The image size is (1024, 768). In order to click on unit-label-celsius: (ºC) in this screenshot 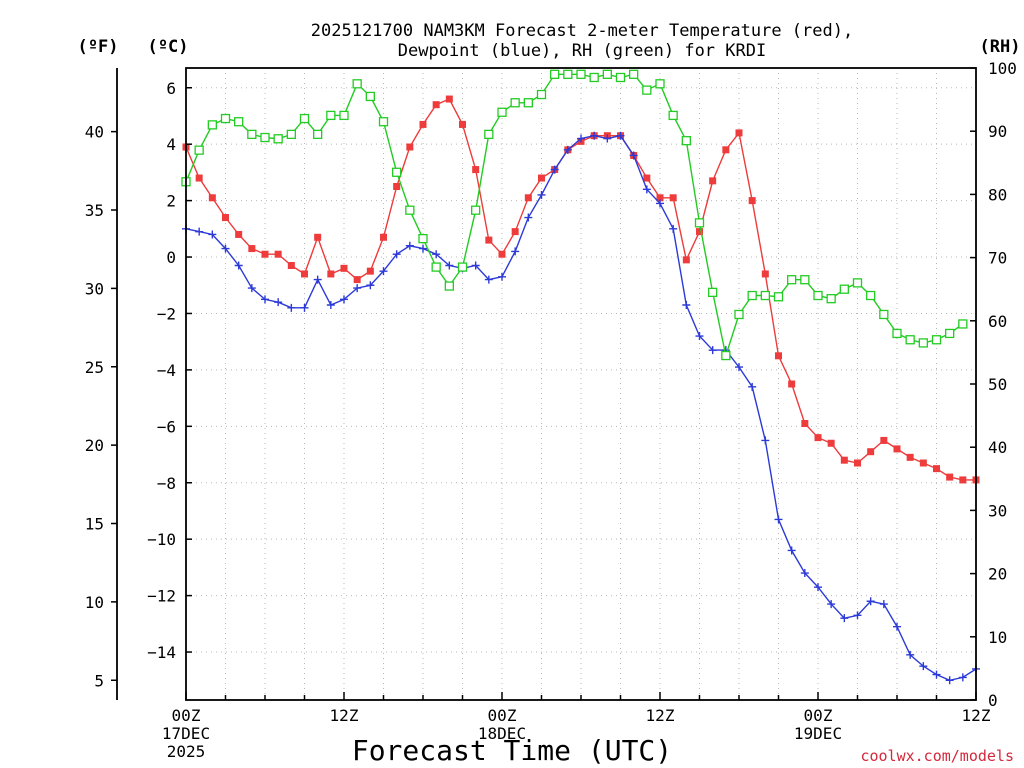, I will do `click(168, 47)`.